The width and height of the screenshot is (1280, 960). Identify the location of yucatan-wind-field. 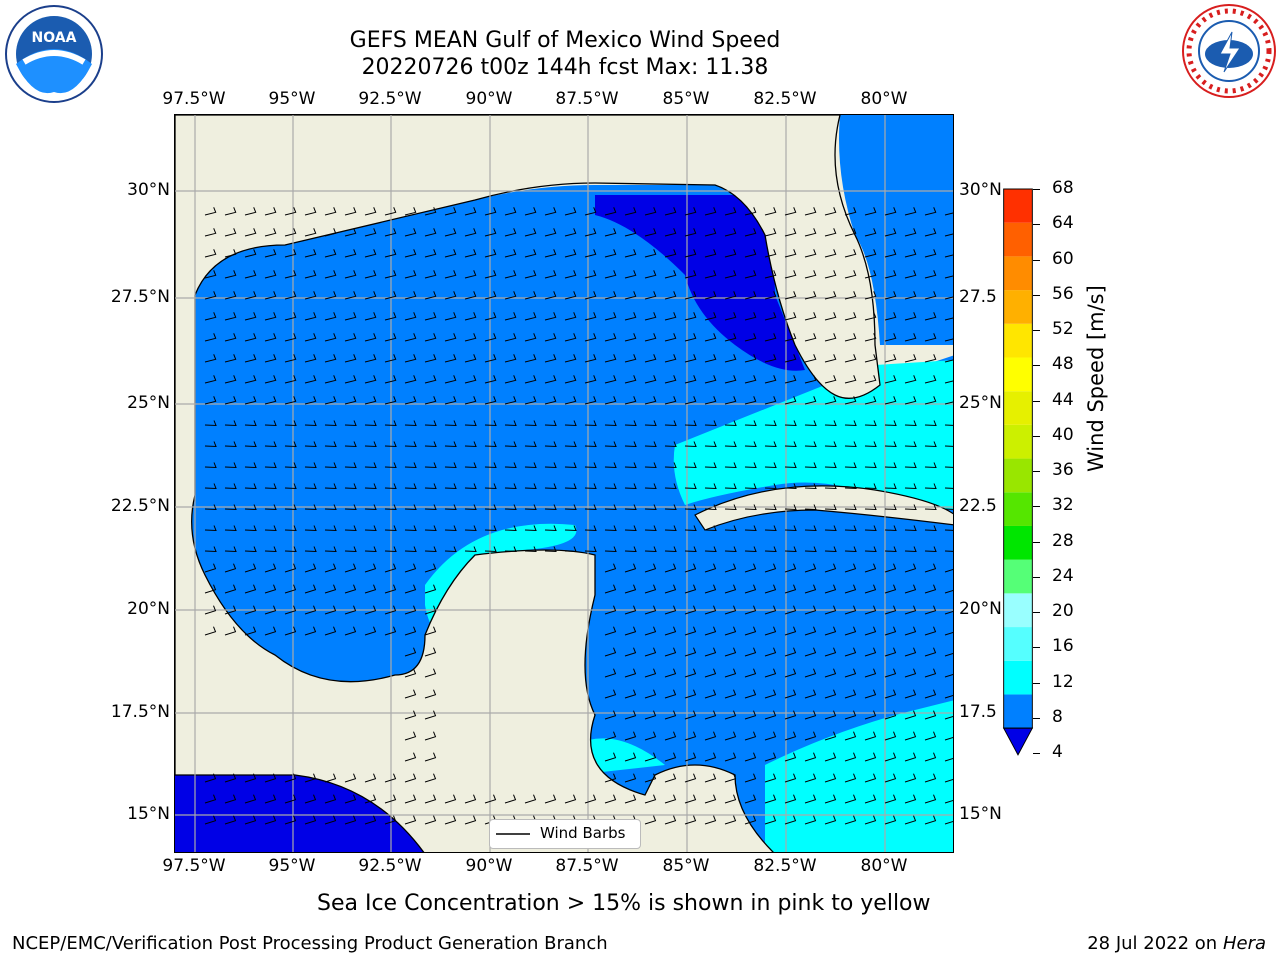
(501, 584).